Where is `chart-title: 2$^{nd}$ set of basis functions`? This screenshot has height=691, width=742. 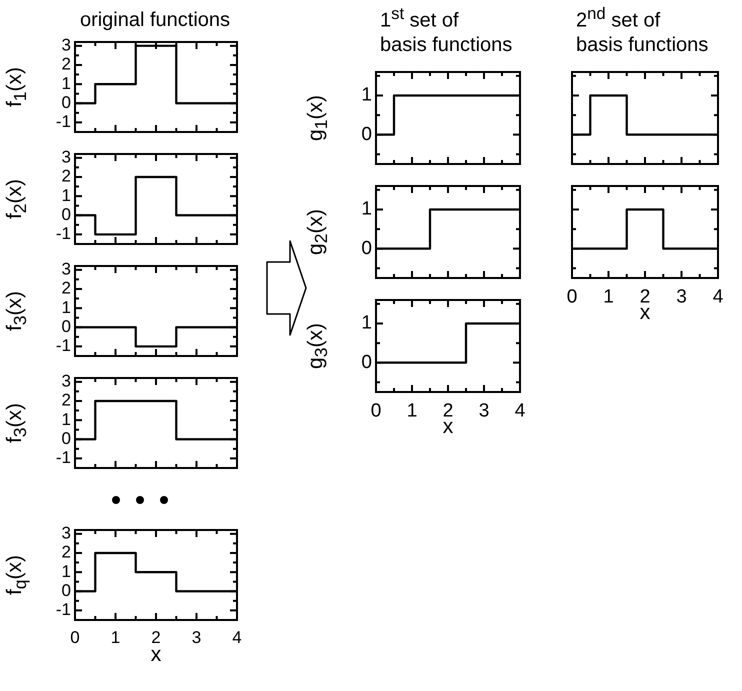
chart-title: 2$^{nd}$ set of basis functions is located at coordinates (643, 30).